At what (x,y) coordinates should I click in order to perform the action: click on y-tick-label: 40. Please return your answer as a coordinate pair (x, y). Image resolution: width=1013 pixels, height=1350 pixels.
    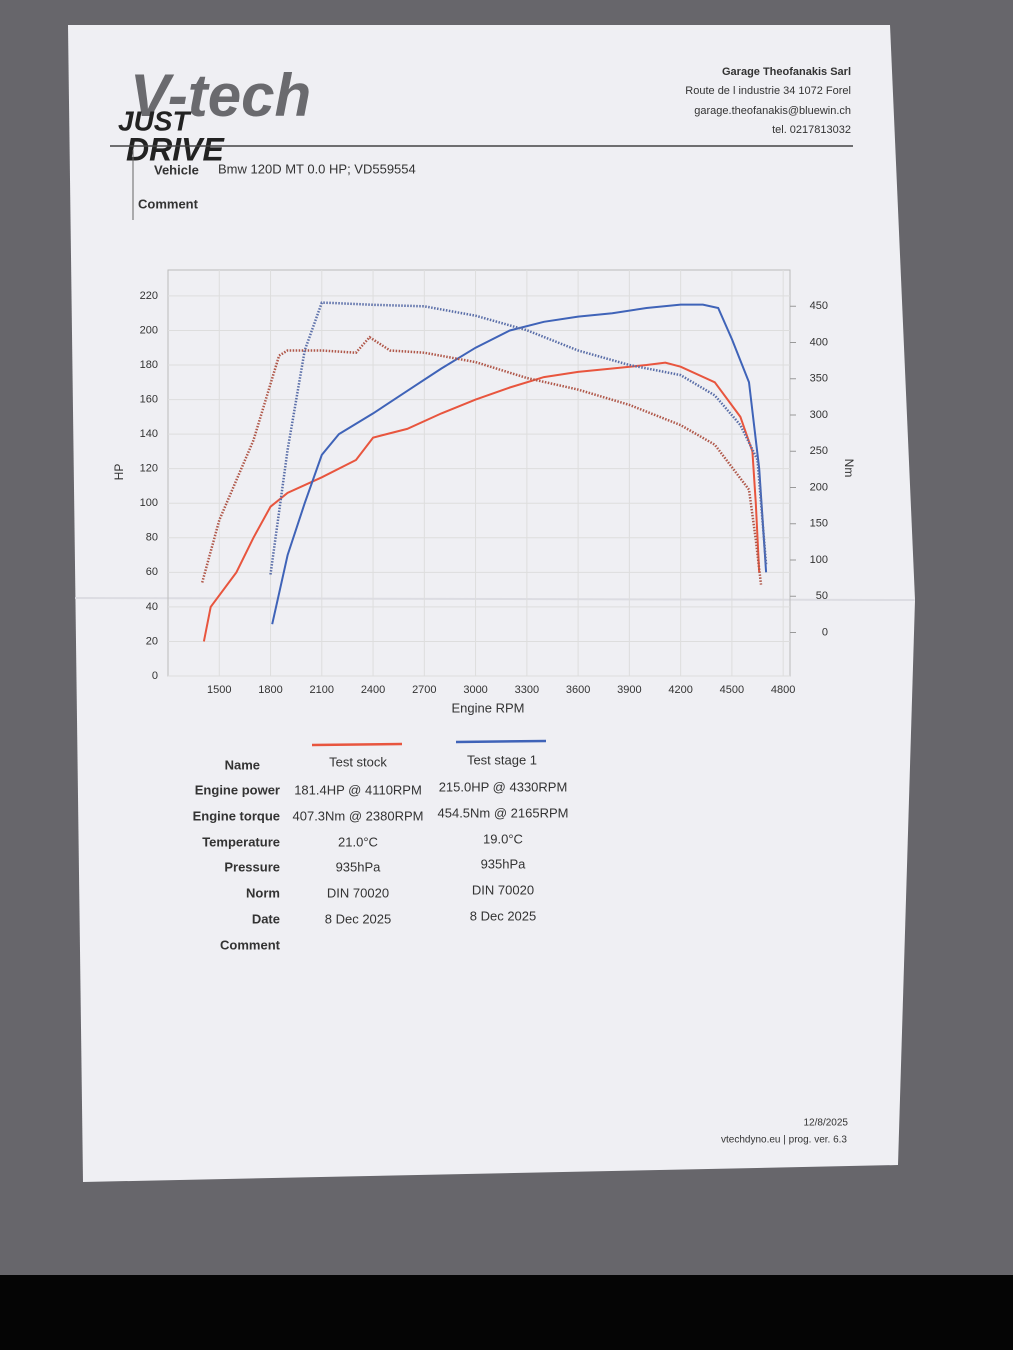
    Looking at the image, I should click on (152, 607).